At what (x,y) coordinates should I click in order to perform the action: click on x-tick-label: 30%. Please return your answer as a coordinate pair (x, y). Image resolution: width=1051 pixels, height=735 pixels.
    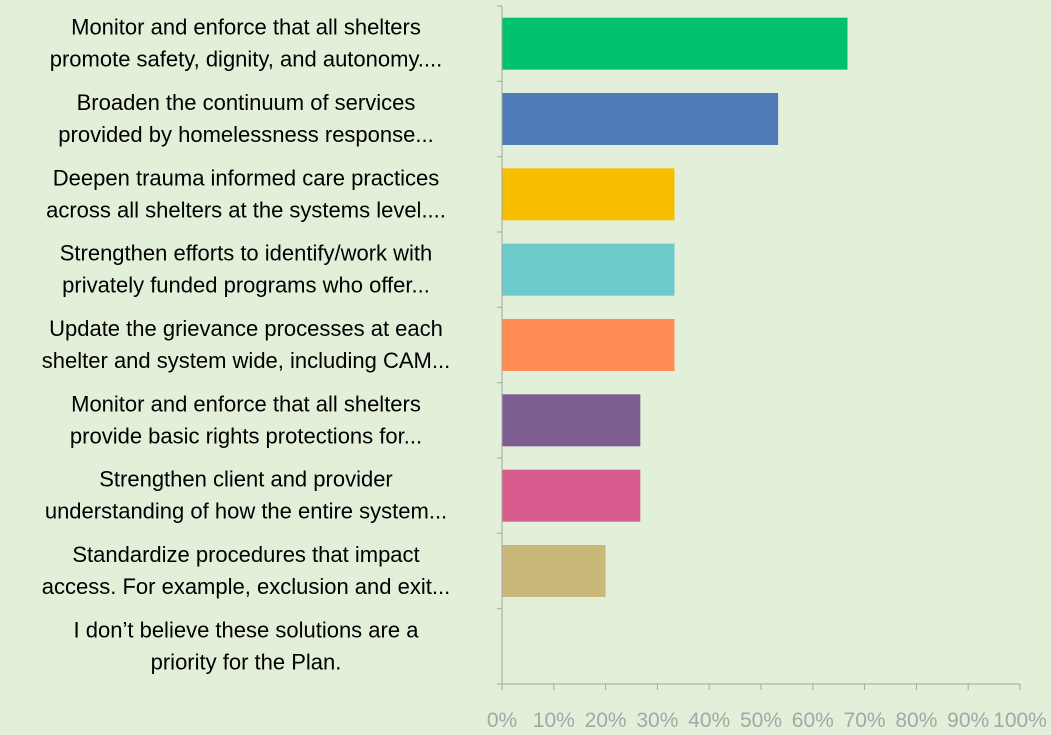
    Looking at the image, I should click on (657, 719).